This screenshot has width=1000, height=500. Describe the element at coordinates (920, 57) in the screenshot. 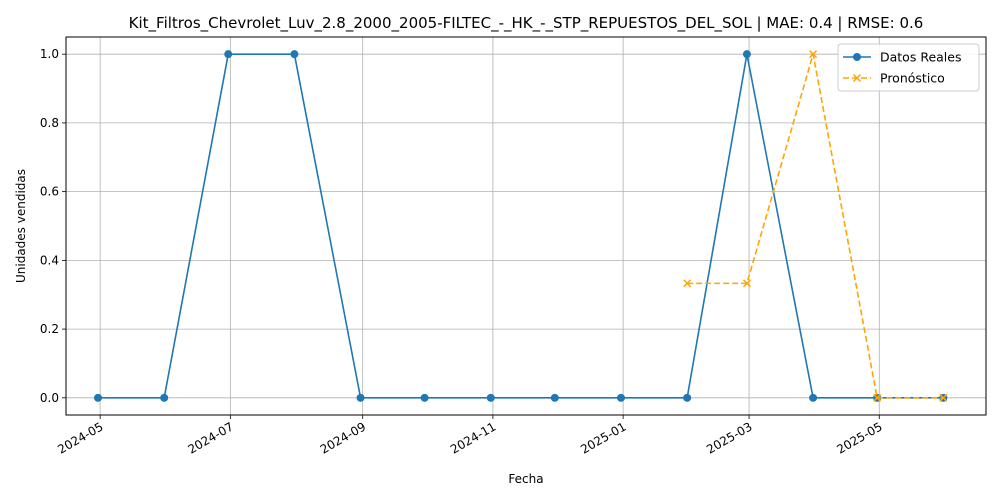

I see `legend-entry-label: Datos Reales` at that location.